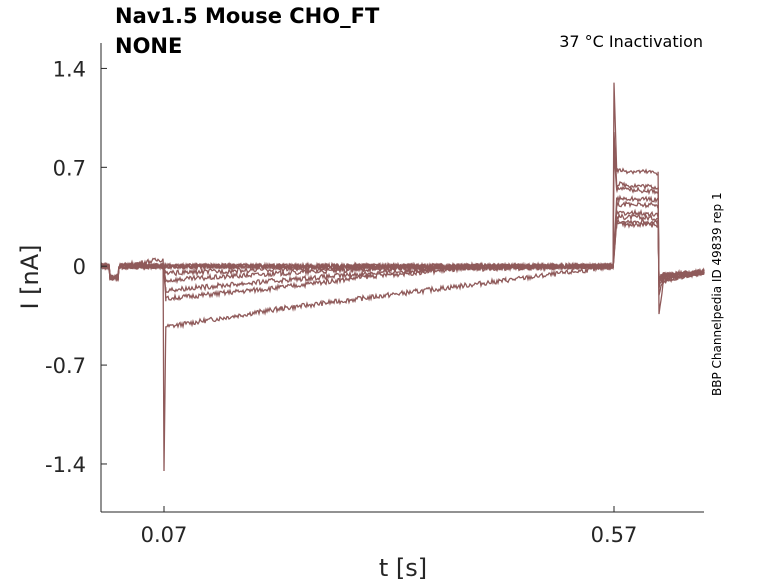  I want to click on y-tick-label: -1.4, so click(65, 465).